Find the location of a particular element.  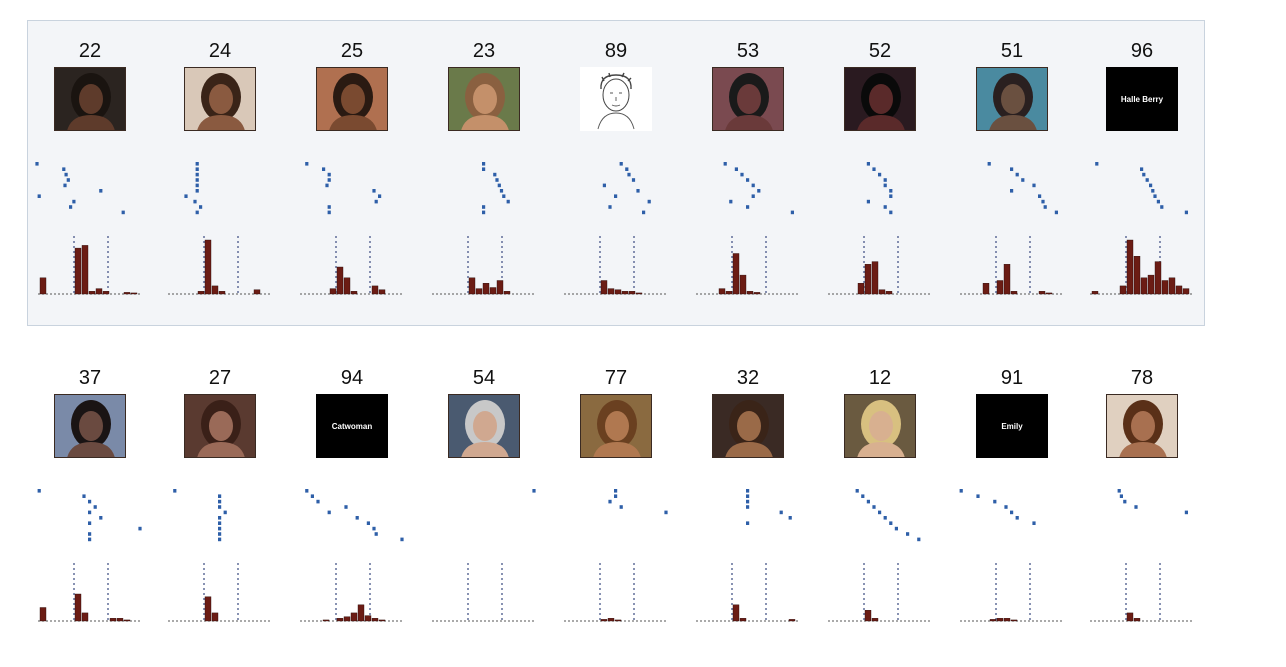

stimulus-text: Catwoman is located at coordinates (352, 426).